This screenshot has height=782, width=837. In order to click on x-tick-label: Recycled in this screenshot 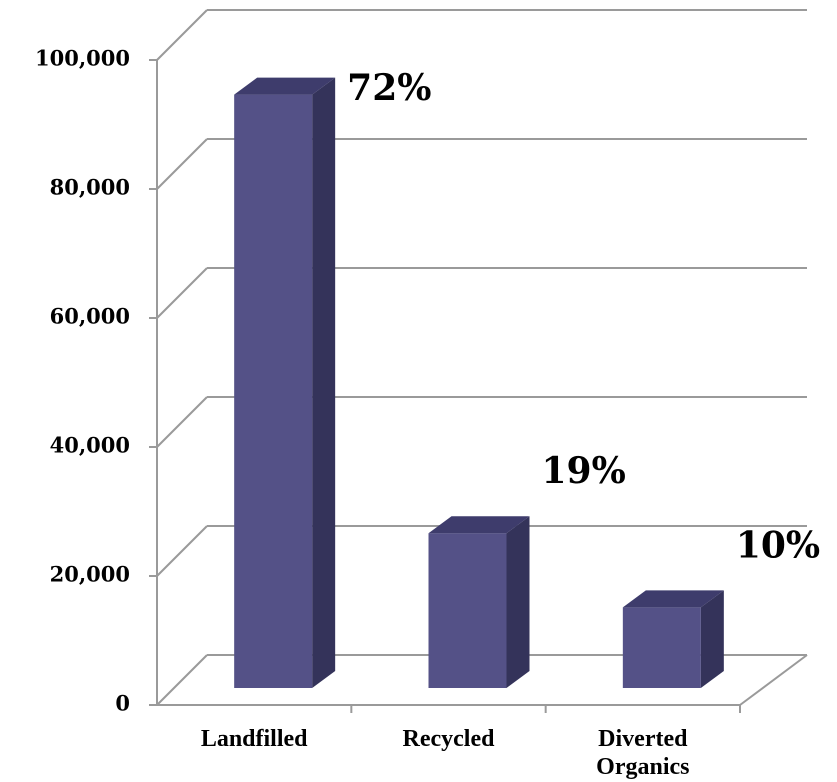, I will do `click(449, 739)`.